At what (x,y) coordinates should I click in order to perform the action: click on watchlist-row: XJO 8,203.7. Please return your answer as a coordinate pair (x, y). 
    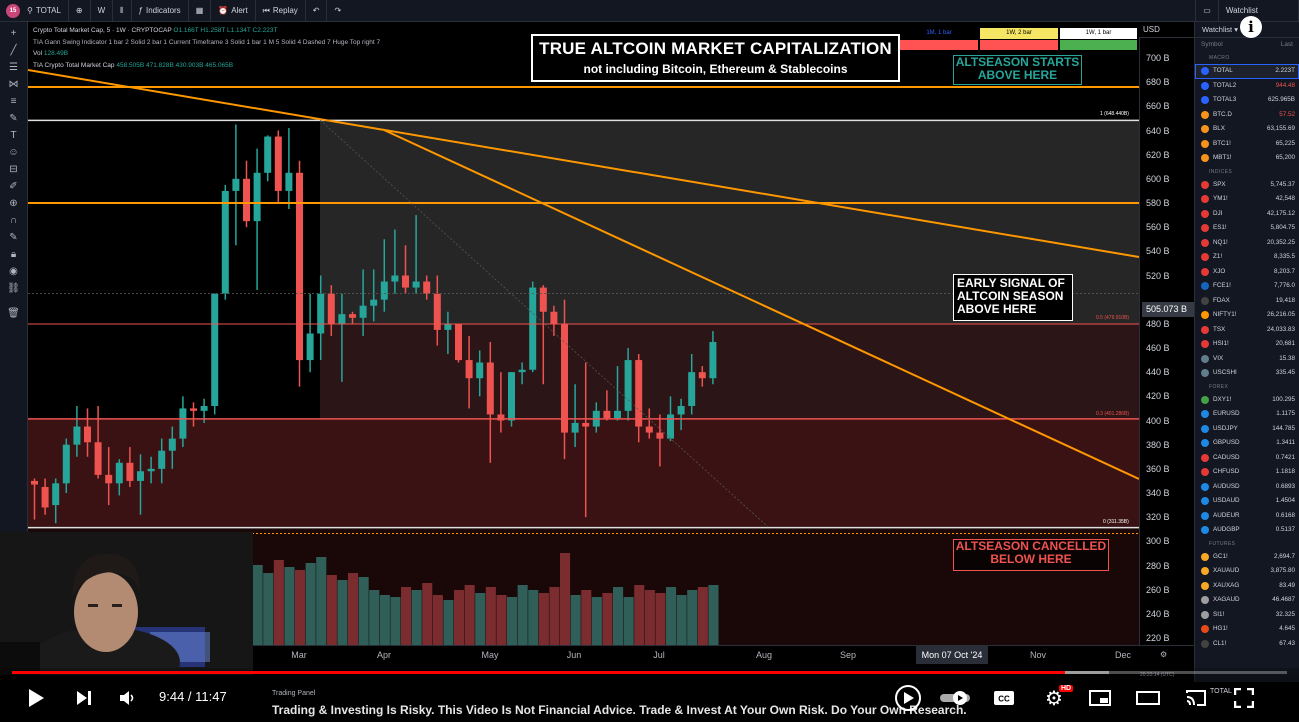
    Looking at the image, I should click on (1247, 272).